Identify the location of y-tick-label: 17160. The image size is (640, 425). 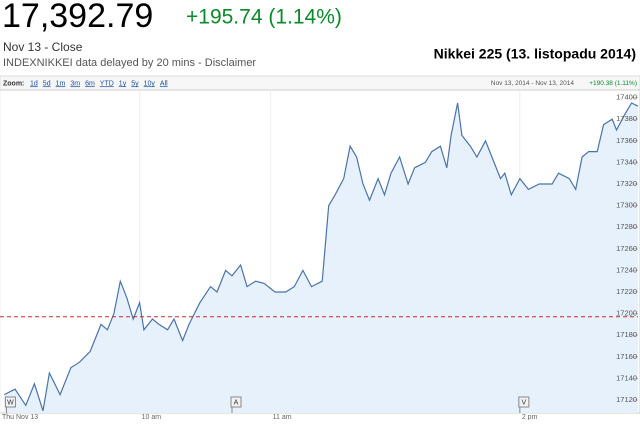
(626, 356).